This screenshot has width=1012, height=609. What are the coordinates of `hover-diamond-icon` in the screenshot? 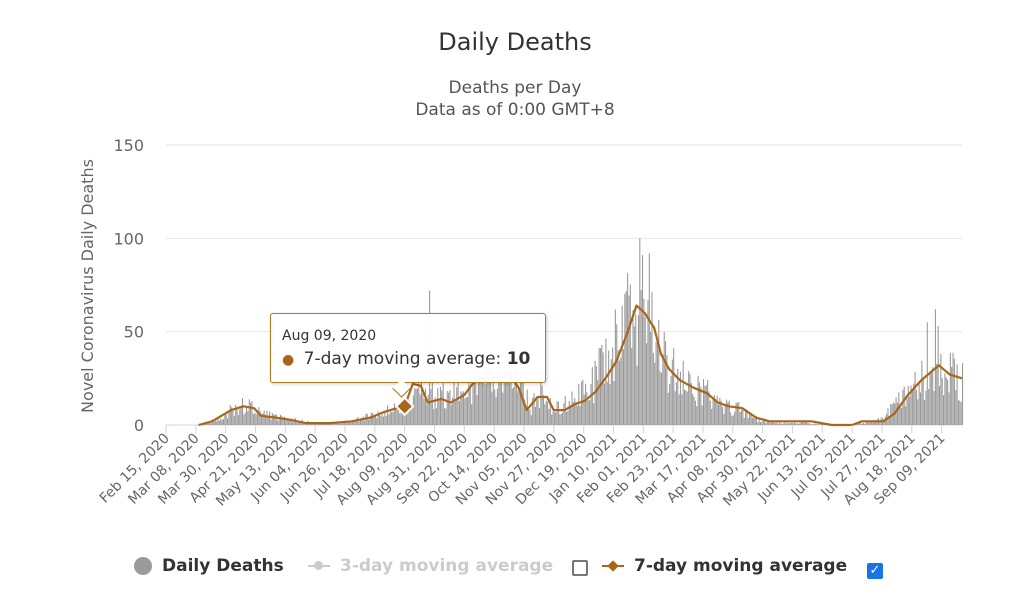 It's located at (404, 406).